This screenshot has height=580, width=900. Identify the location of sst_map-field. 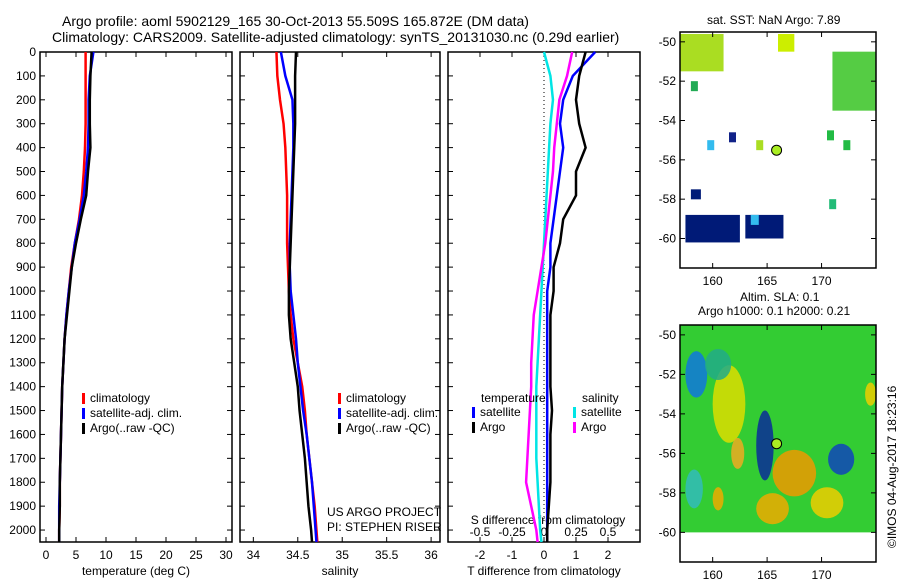
(778, 138).